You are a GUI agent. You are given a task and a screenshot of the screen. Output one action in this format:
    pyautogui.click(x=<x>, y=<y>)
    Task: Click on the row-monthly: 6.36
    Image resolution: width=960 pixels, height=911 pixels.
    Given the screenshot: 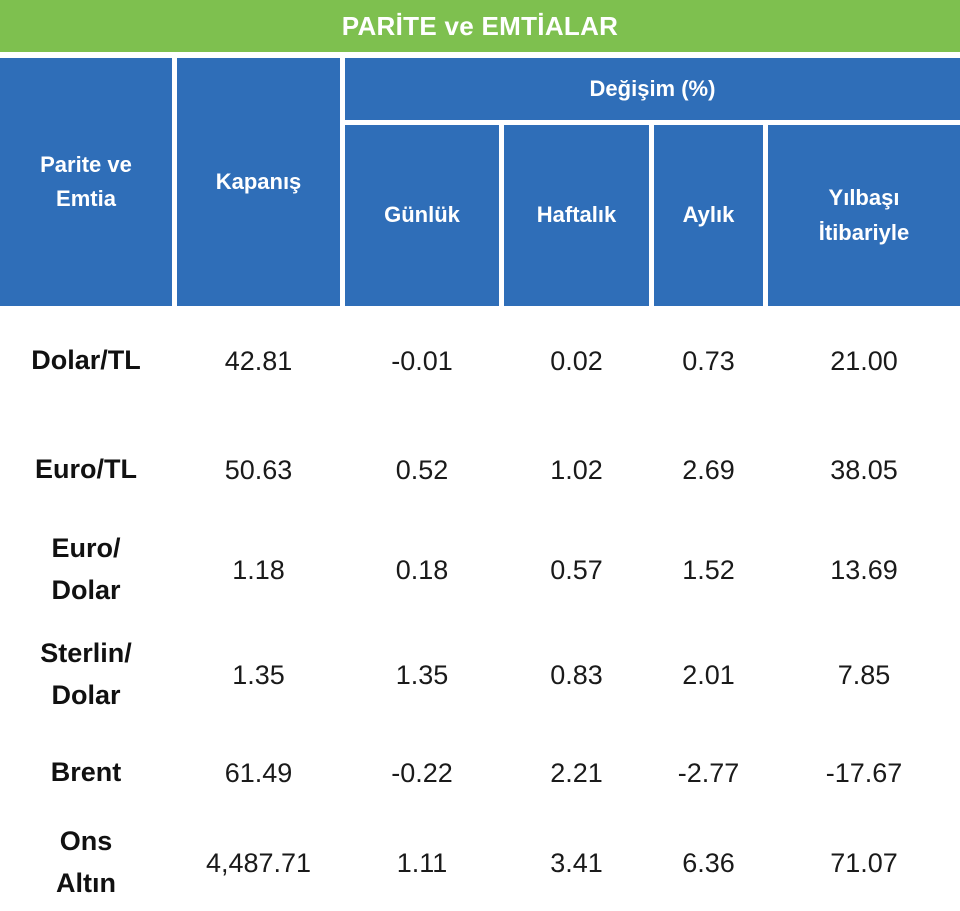 What is the action you would take?
    pyautogui.click(x=708, y=862)
    